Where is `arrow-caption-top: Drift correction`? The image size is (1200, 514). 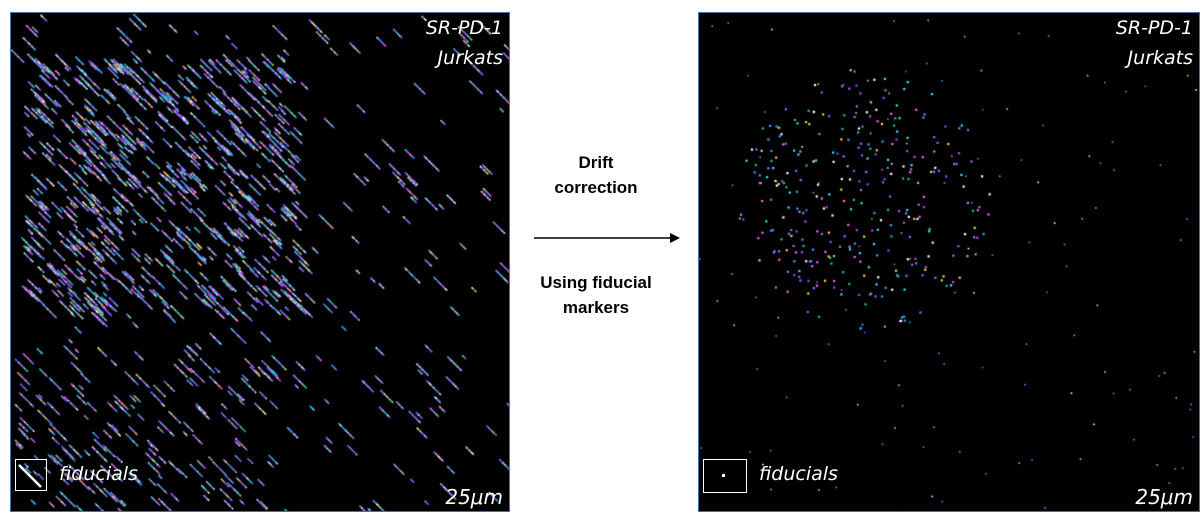
arrow-caption-top: Drift correction is located at coordinates (596, 175).